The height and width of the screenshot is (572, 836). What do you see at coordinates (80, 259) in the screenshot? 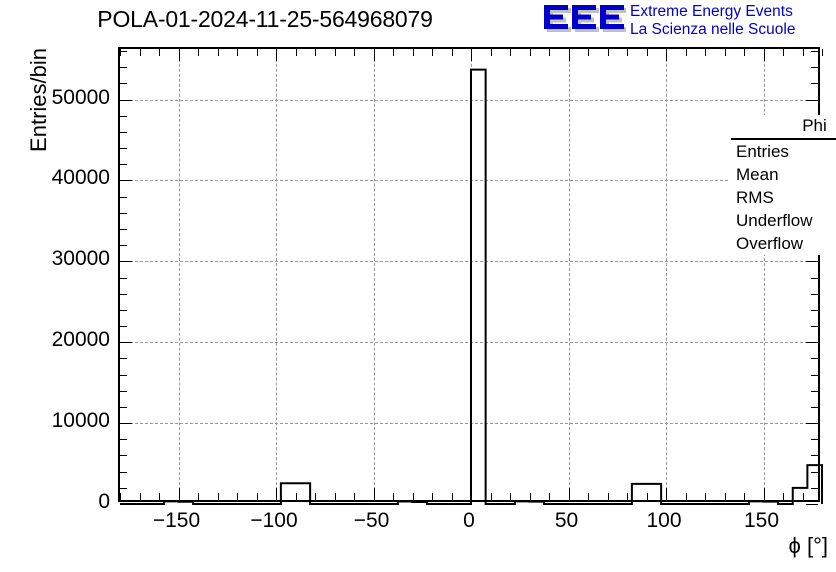
I see `y-tick-label: 30000` at bounding box center [80, 259].